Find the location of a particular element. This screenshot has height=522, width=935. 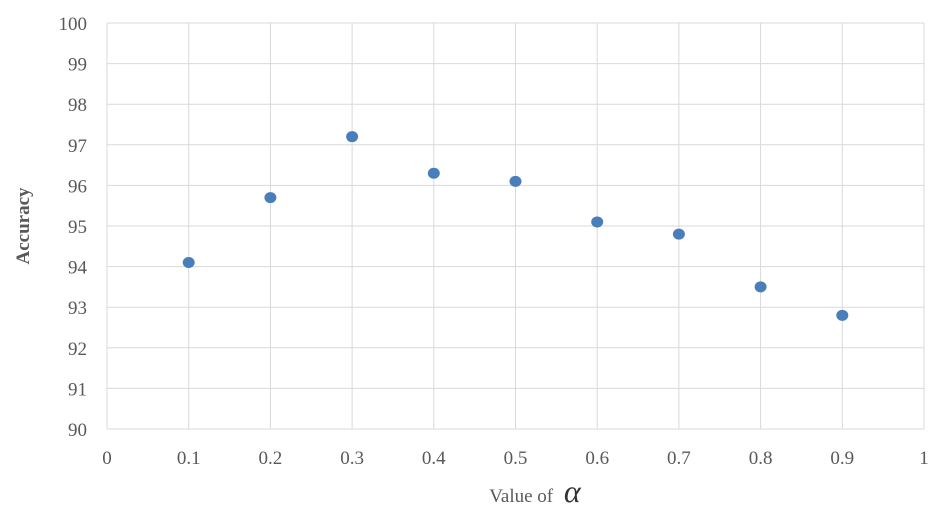

y-tick-label: 96 is located at coordinates (77, 186).